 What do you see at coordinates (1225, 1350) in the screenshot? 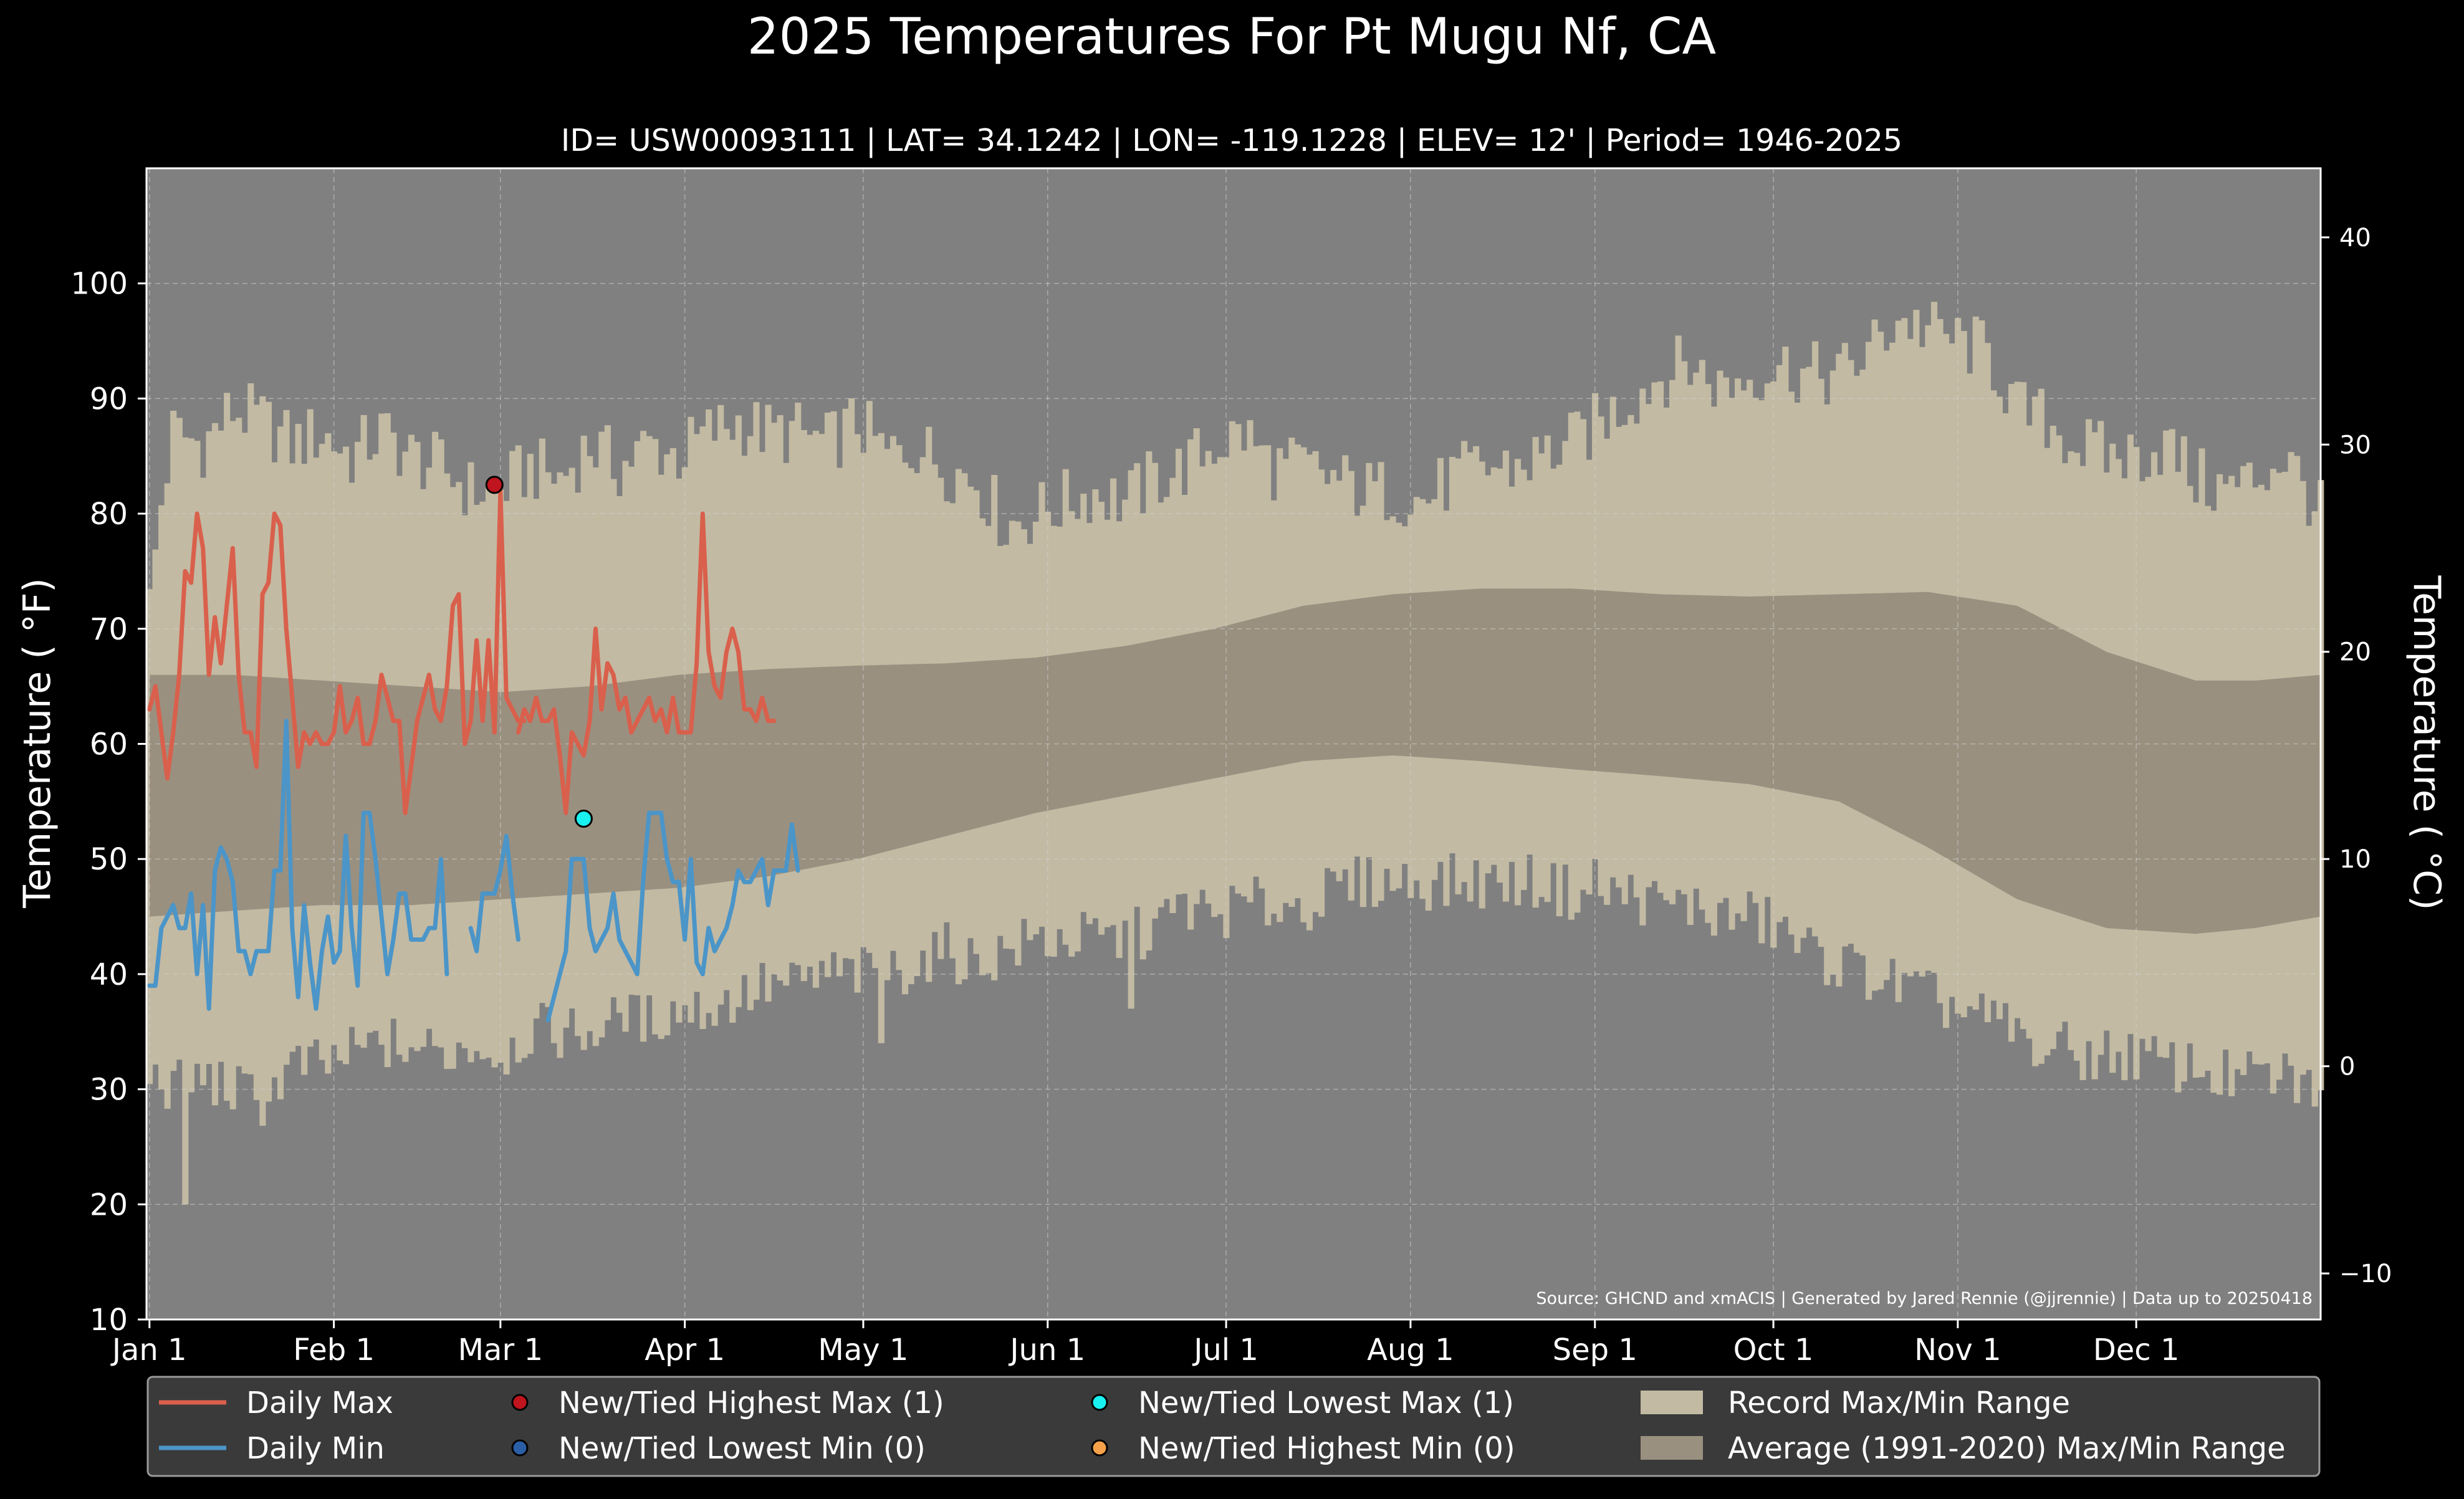
I see `x-tick-label: Jul 1` at bounding box center [1225, 1350].